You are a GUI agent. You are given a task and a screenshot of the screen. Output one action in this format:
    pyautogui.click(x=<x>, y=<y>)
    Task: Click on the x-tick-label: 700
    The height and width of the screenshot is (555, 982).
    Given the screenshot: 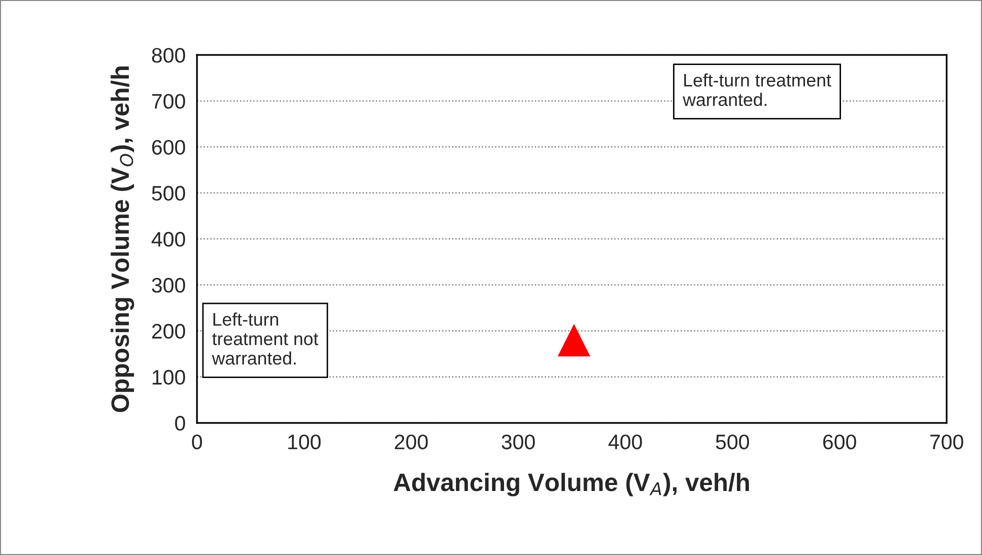 What is the action you would take?
    pyautogui.click(x=947, y=442)
    